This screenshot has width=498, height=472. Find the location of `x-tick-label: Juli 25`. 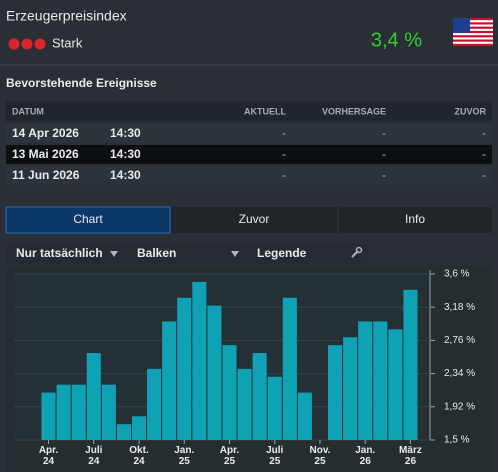

x-tick-label: Juli 25 is located at coordinates (274, 456).